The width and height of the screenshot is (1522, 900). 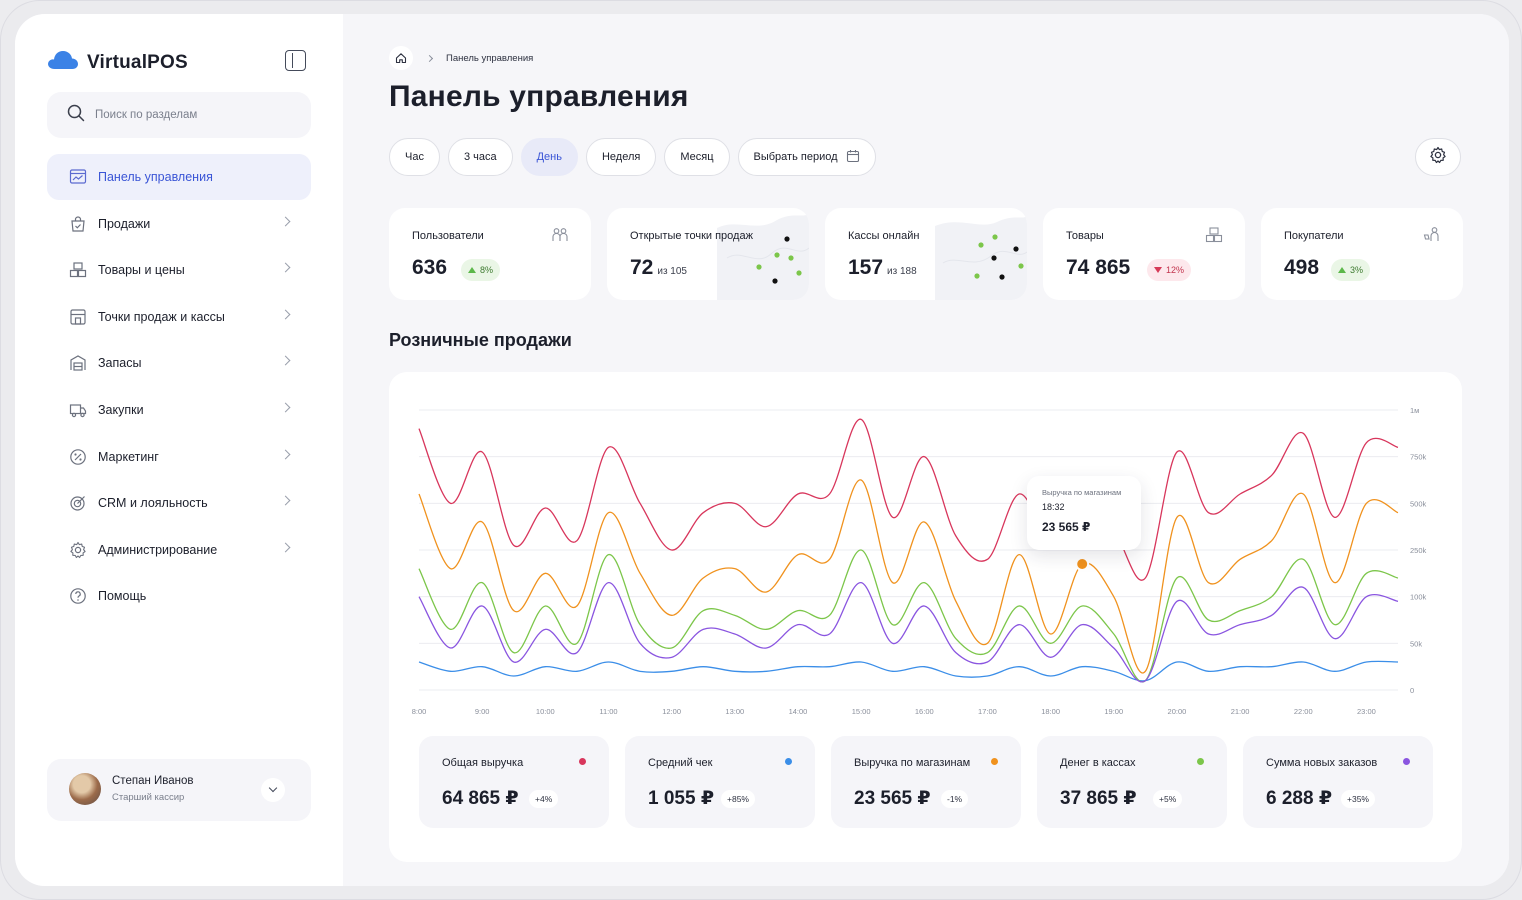 What do you see at coordinates (861, 711) in the screenshot?
I see `x-tick-label: 15:00` at bounding box center [861, 711].